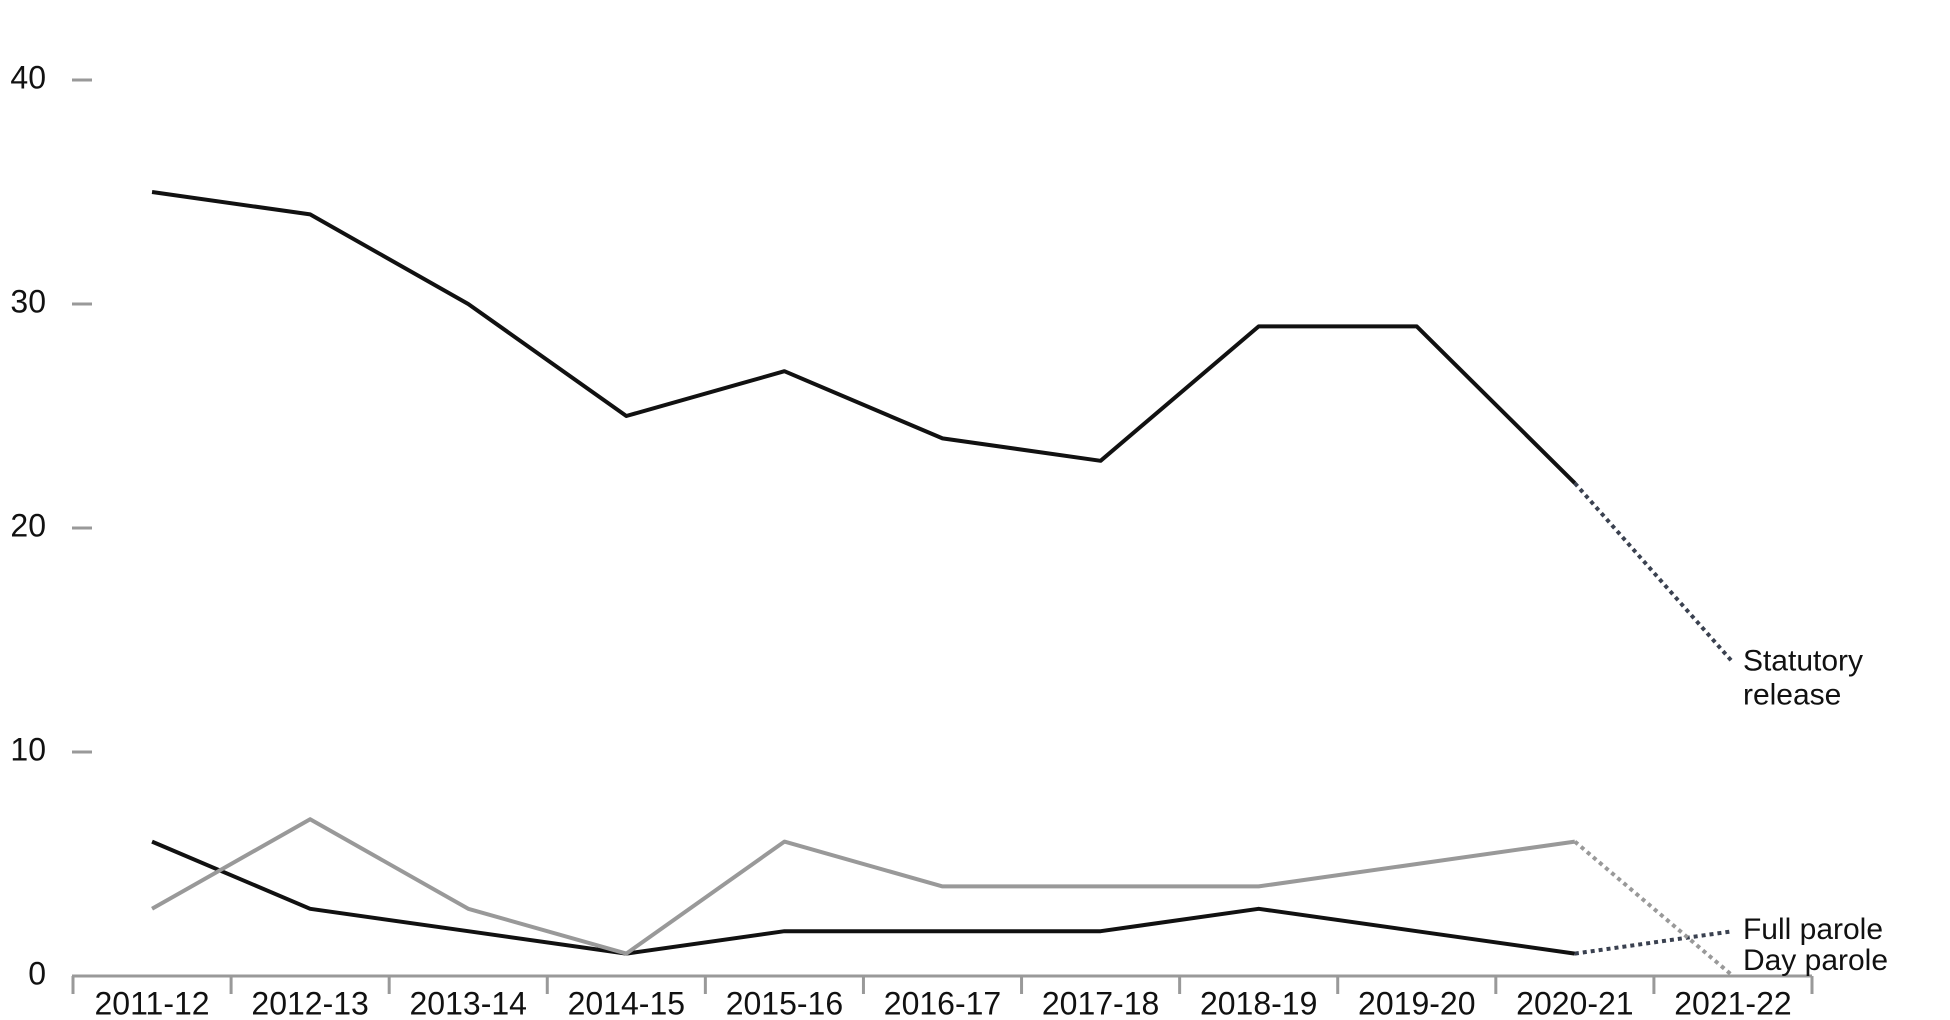 This screenshot has height=1020, width=1950. What do you see at coordinates (1815, 960) in the screenshot?
I see `series-label: Day parole` at bounding box center [1815, 960].